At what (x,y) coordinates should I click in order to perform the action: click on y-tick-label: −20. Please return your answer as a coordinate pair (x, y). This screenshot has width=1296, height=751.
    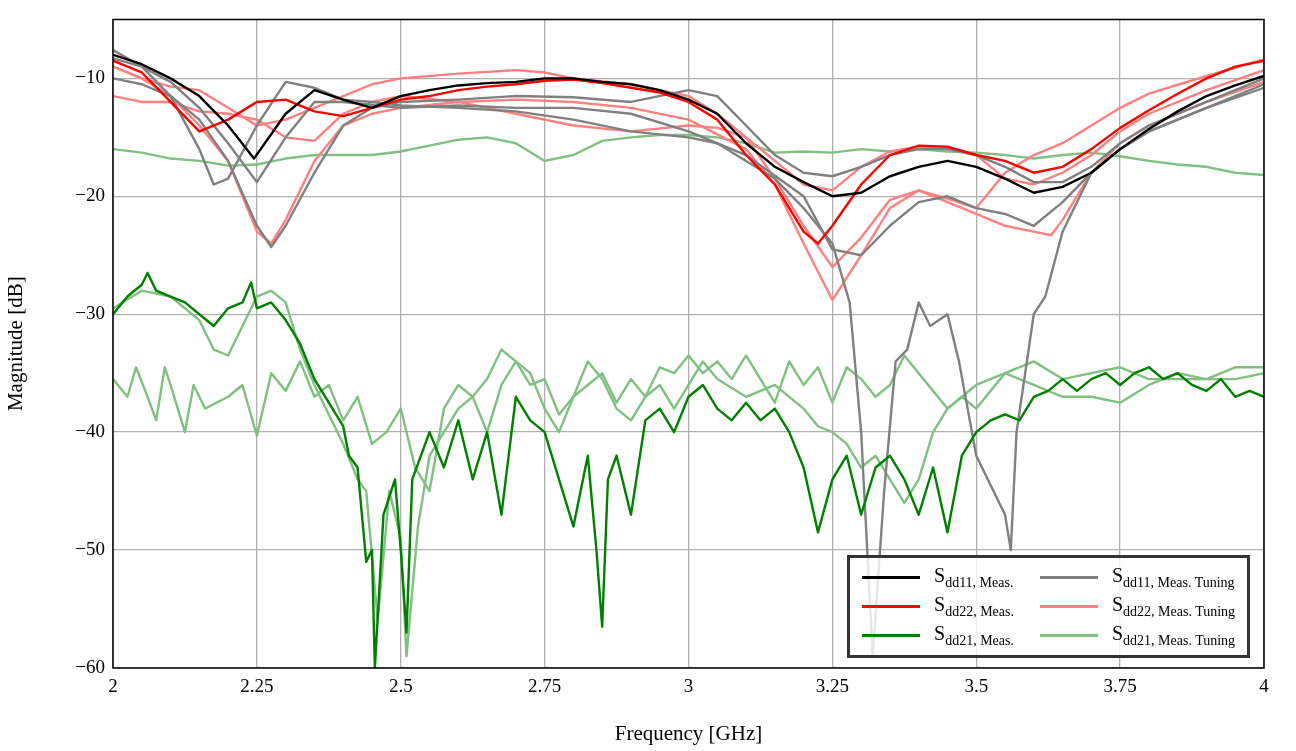
    Looking at the image, I should click on (90, 195).